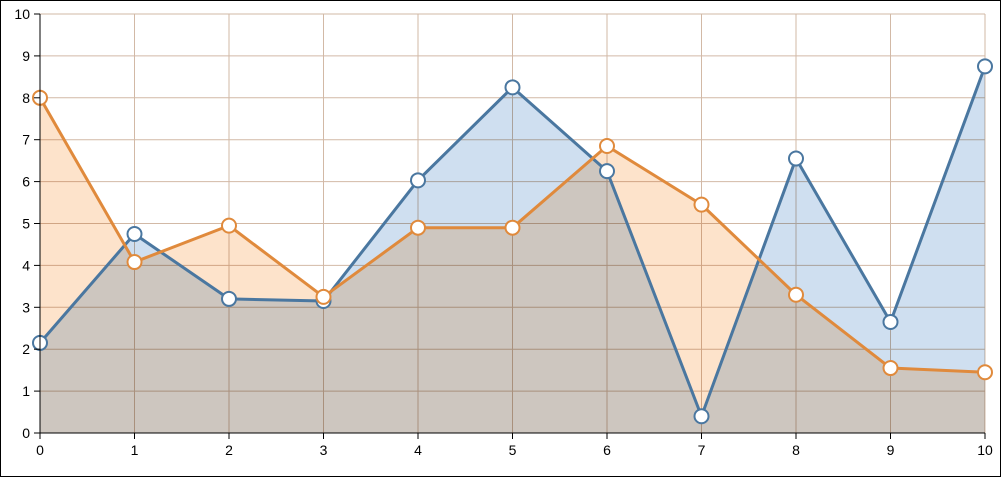 This screenshot has width=1001, height=477. Describe the element at coordinates (324, 450) in the screenshot. I see `x-tick-label-3: 3` at that location.